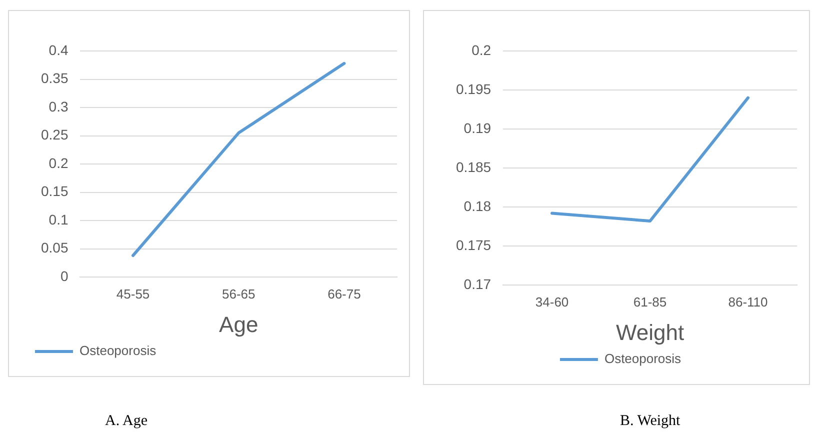  What do you see at coordinates (474, 88) in the screenshot?
I see `y-tick-label: 0.195` at bounding box center [474, 88].